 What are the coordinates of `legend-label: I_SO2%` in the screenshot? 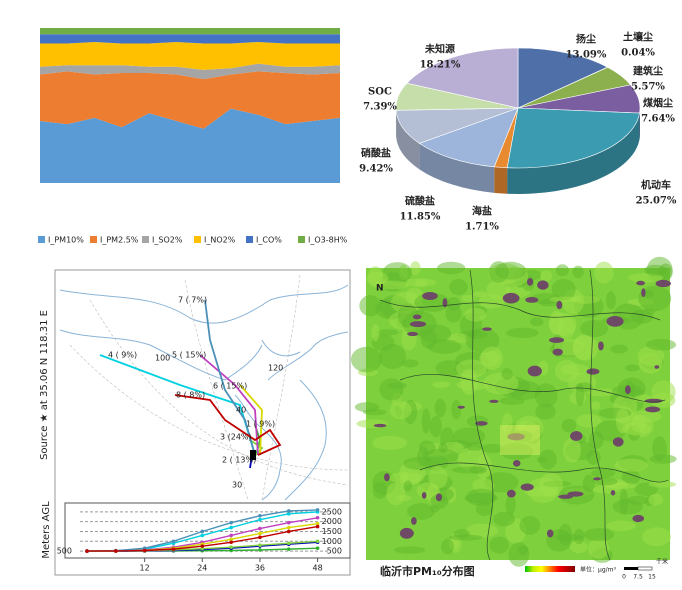 It's located at (167, 240).